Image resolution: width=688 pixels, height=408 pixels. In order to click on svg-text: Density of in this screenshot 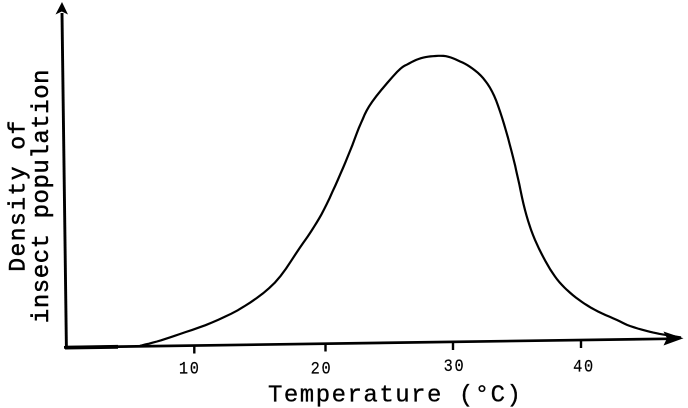, I will do `click(19, 195)`.